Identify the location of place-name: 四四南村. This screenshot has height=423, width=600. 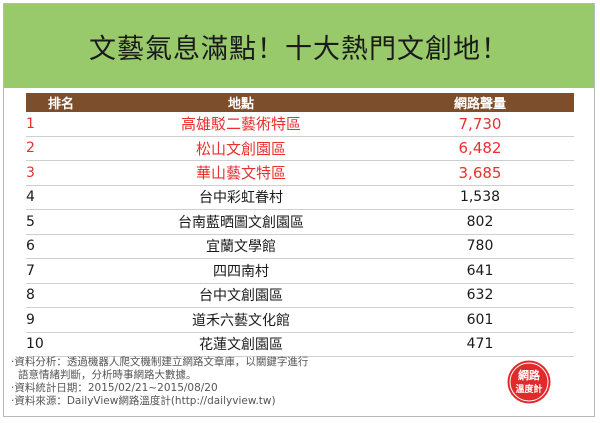
(241, 271).